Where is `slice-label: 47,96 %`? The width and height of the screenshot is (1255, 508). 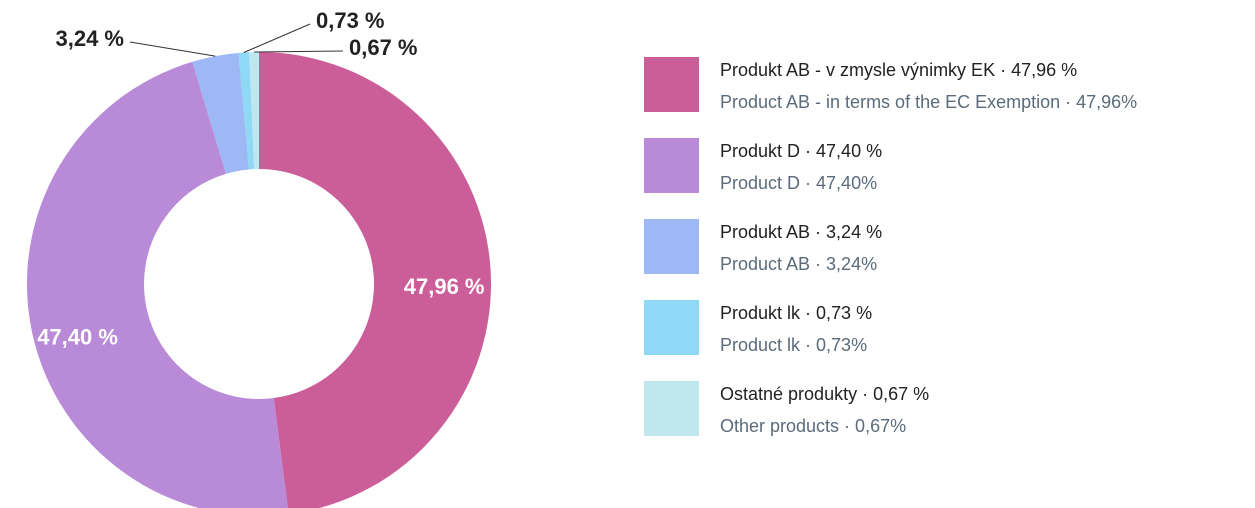
slice-label: 47,96 % is located at coordinates (444, 286).